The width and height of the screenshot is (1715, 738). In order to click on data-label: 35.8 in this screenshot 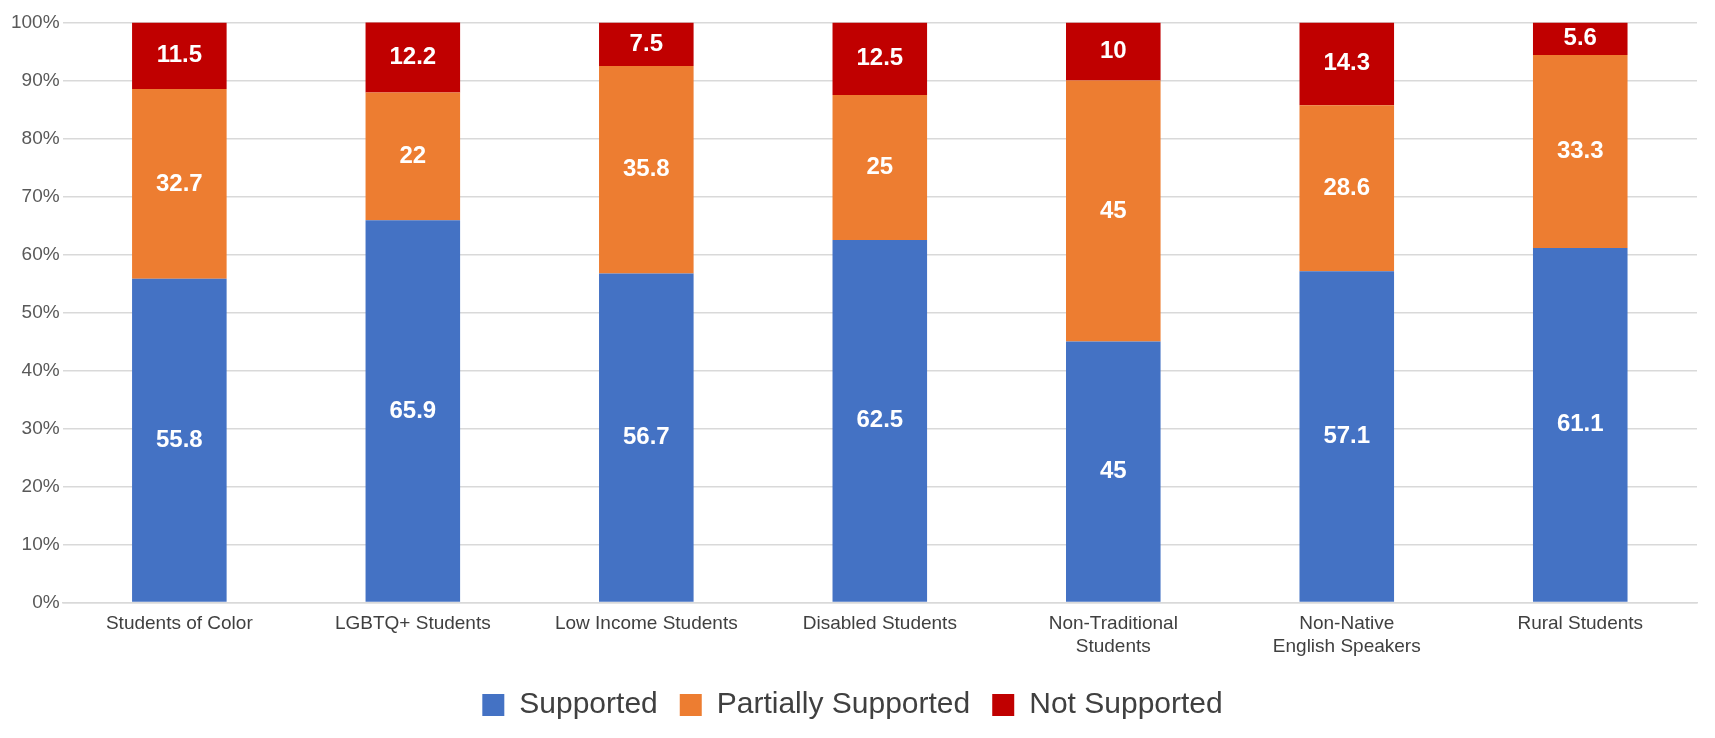, I will do `click(646, 168)`.